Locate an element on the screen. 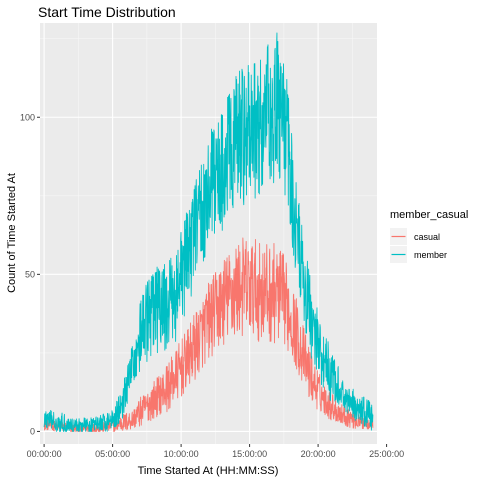 The width and height of the screenshot is (480, 480). legend: member_casual casual member is located at coordinates (429, 236).